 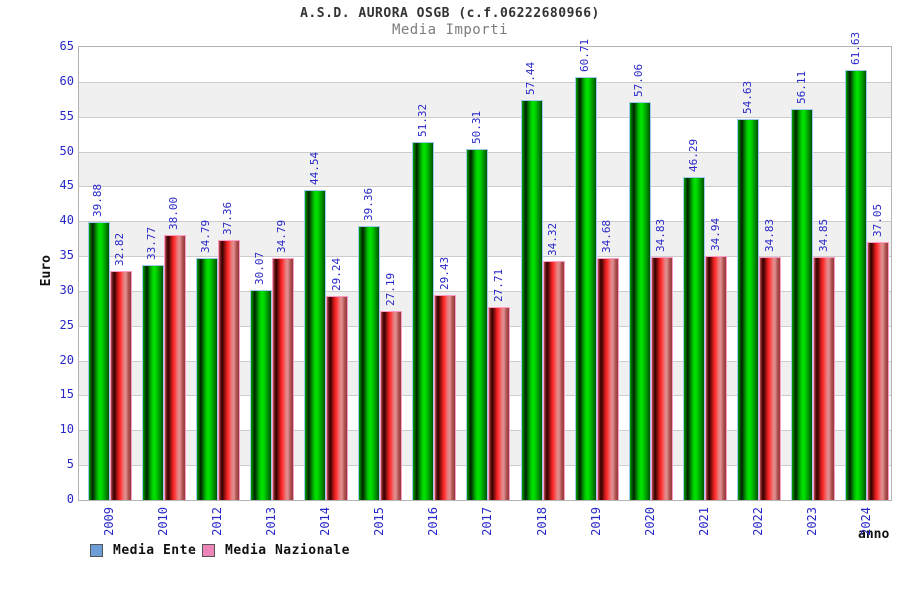 I want to click on bar-media-nazionale-2016, so click(x=445, y=397).